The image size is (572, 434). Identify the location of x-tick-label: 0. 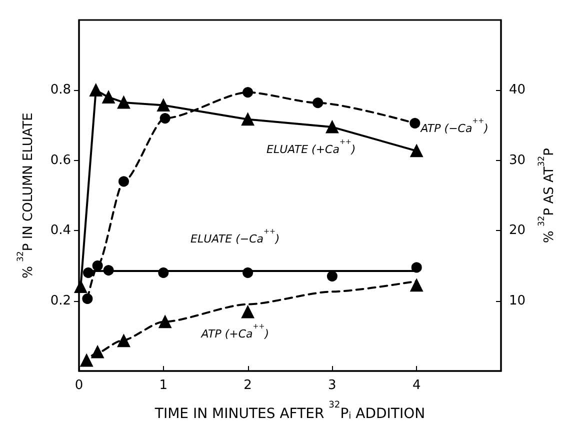
(79, 385).